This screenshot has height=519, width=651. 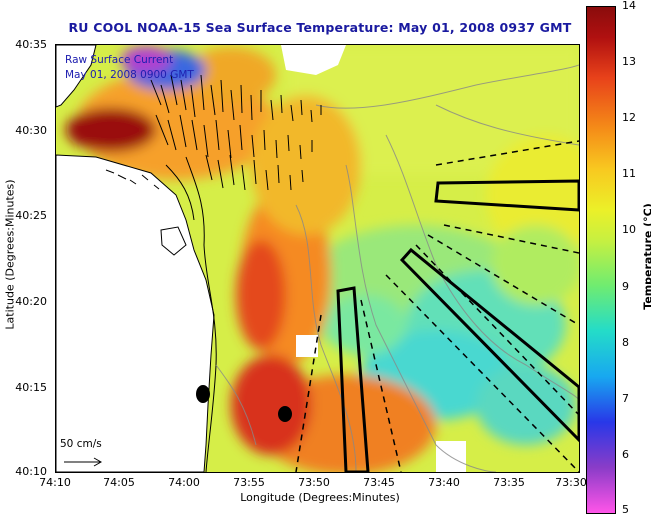 What do you see at coordinates (629, 61) in the screenshot?
I see `colorbar-tick: 13` at bounding box center [629, 61].